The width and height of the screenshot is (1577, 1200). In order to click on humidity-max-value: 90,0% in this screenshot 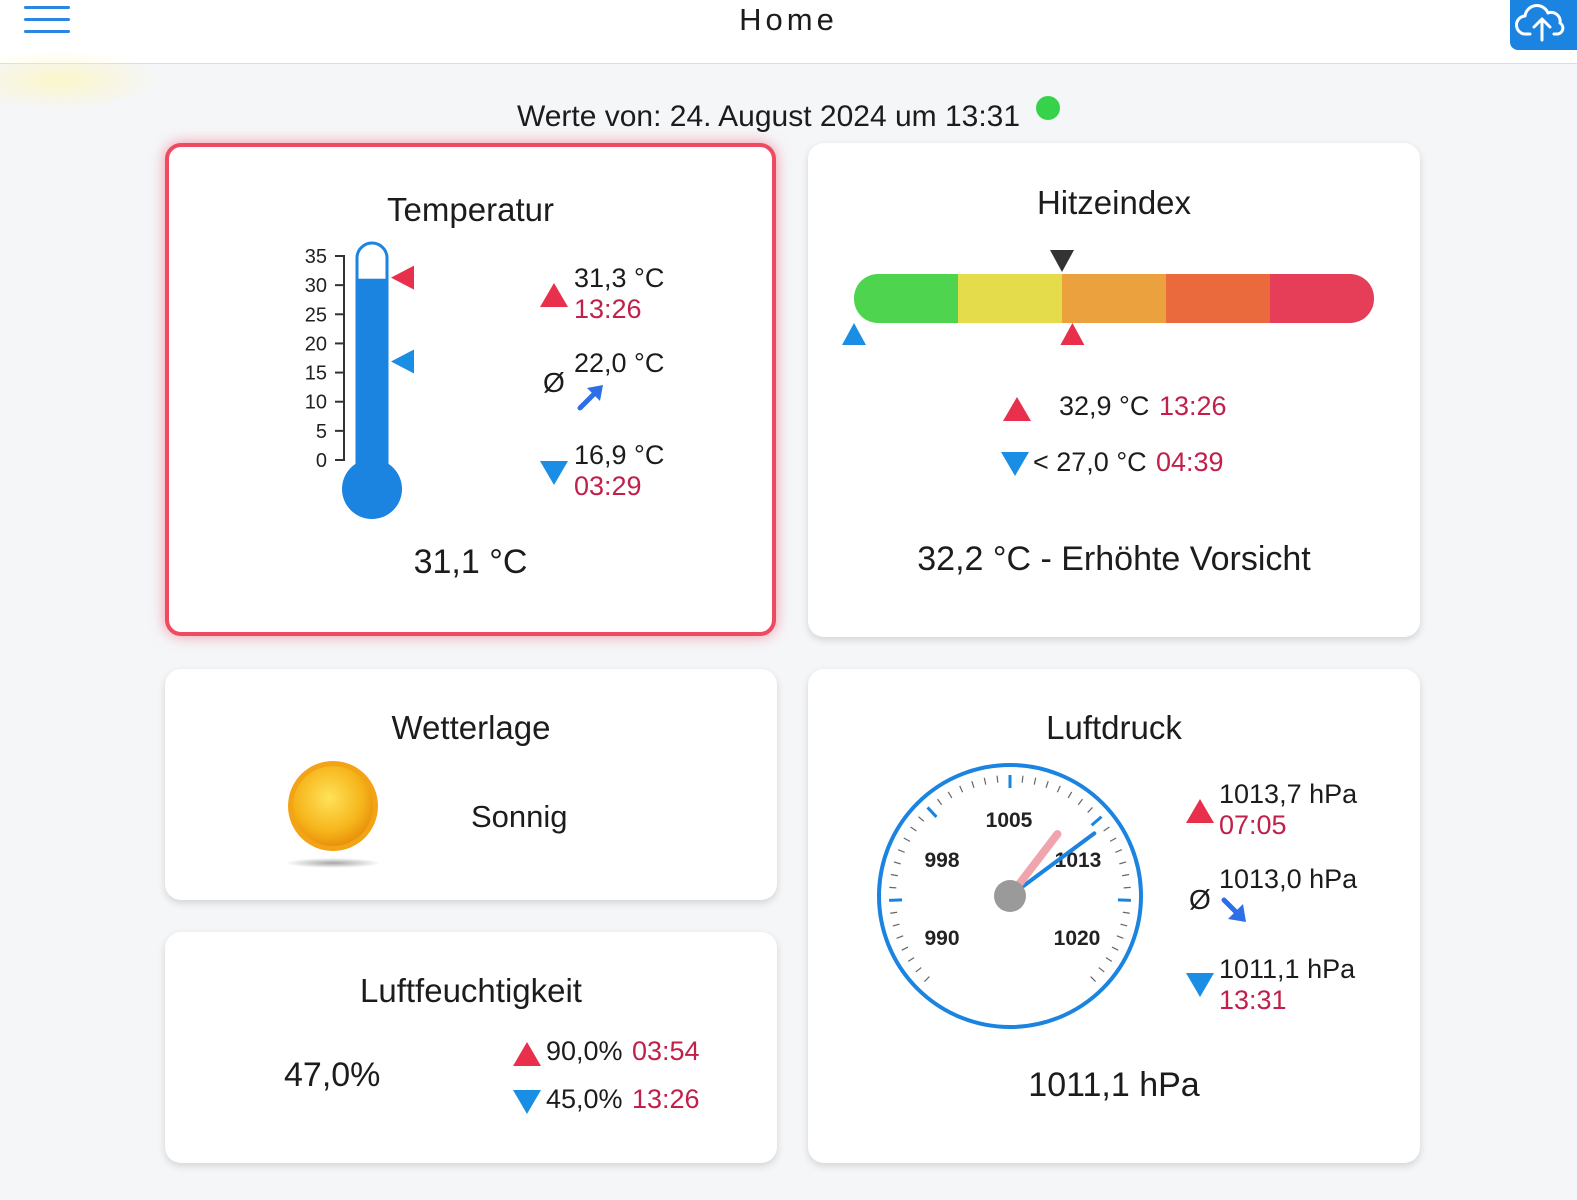, I will do `click(584, 1051)`.